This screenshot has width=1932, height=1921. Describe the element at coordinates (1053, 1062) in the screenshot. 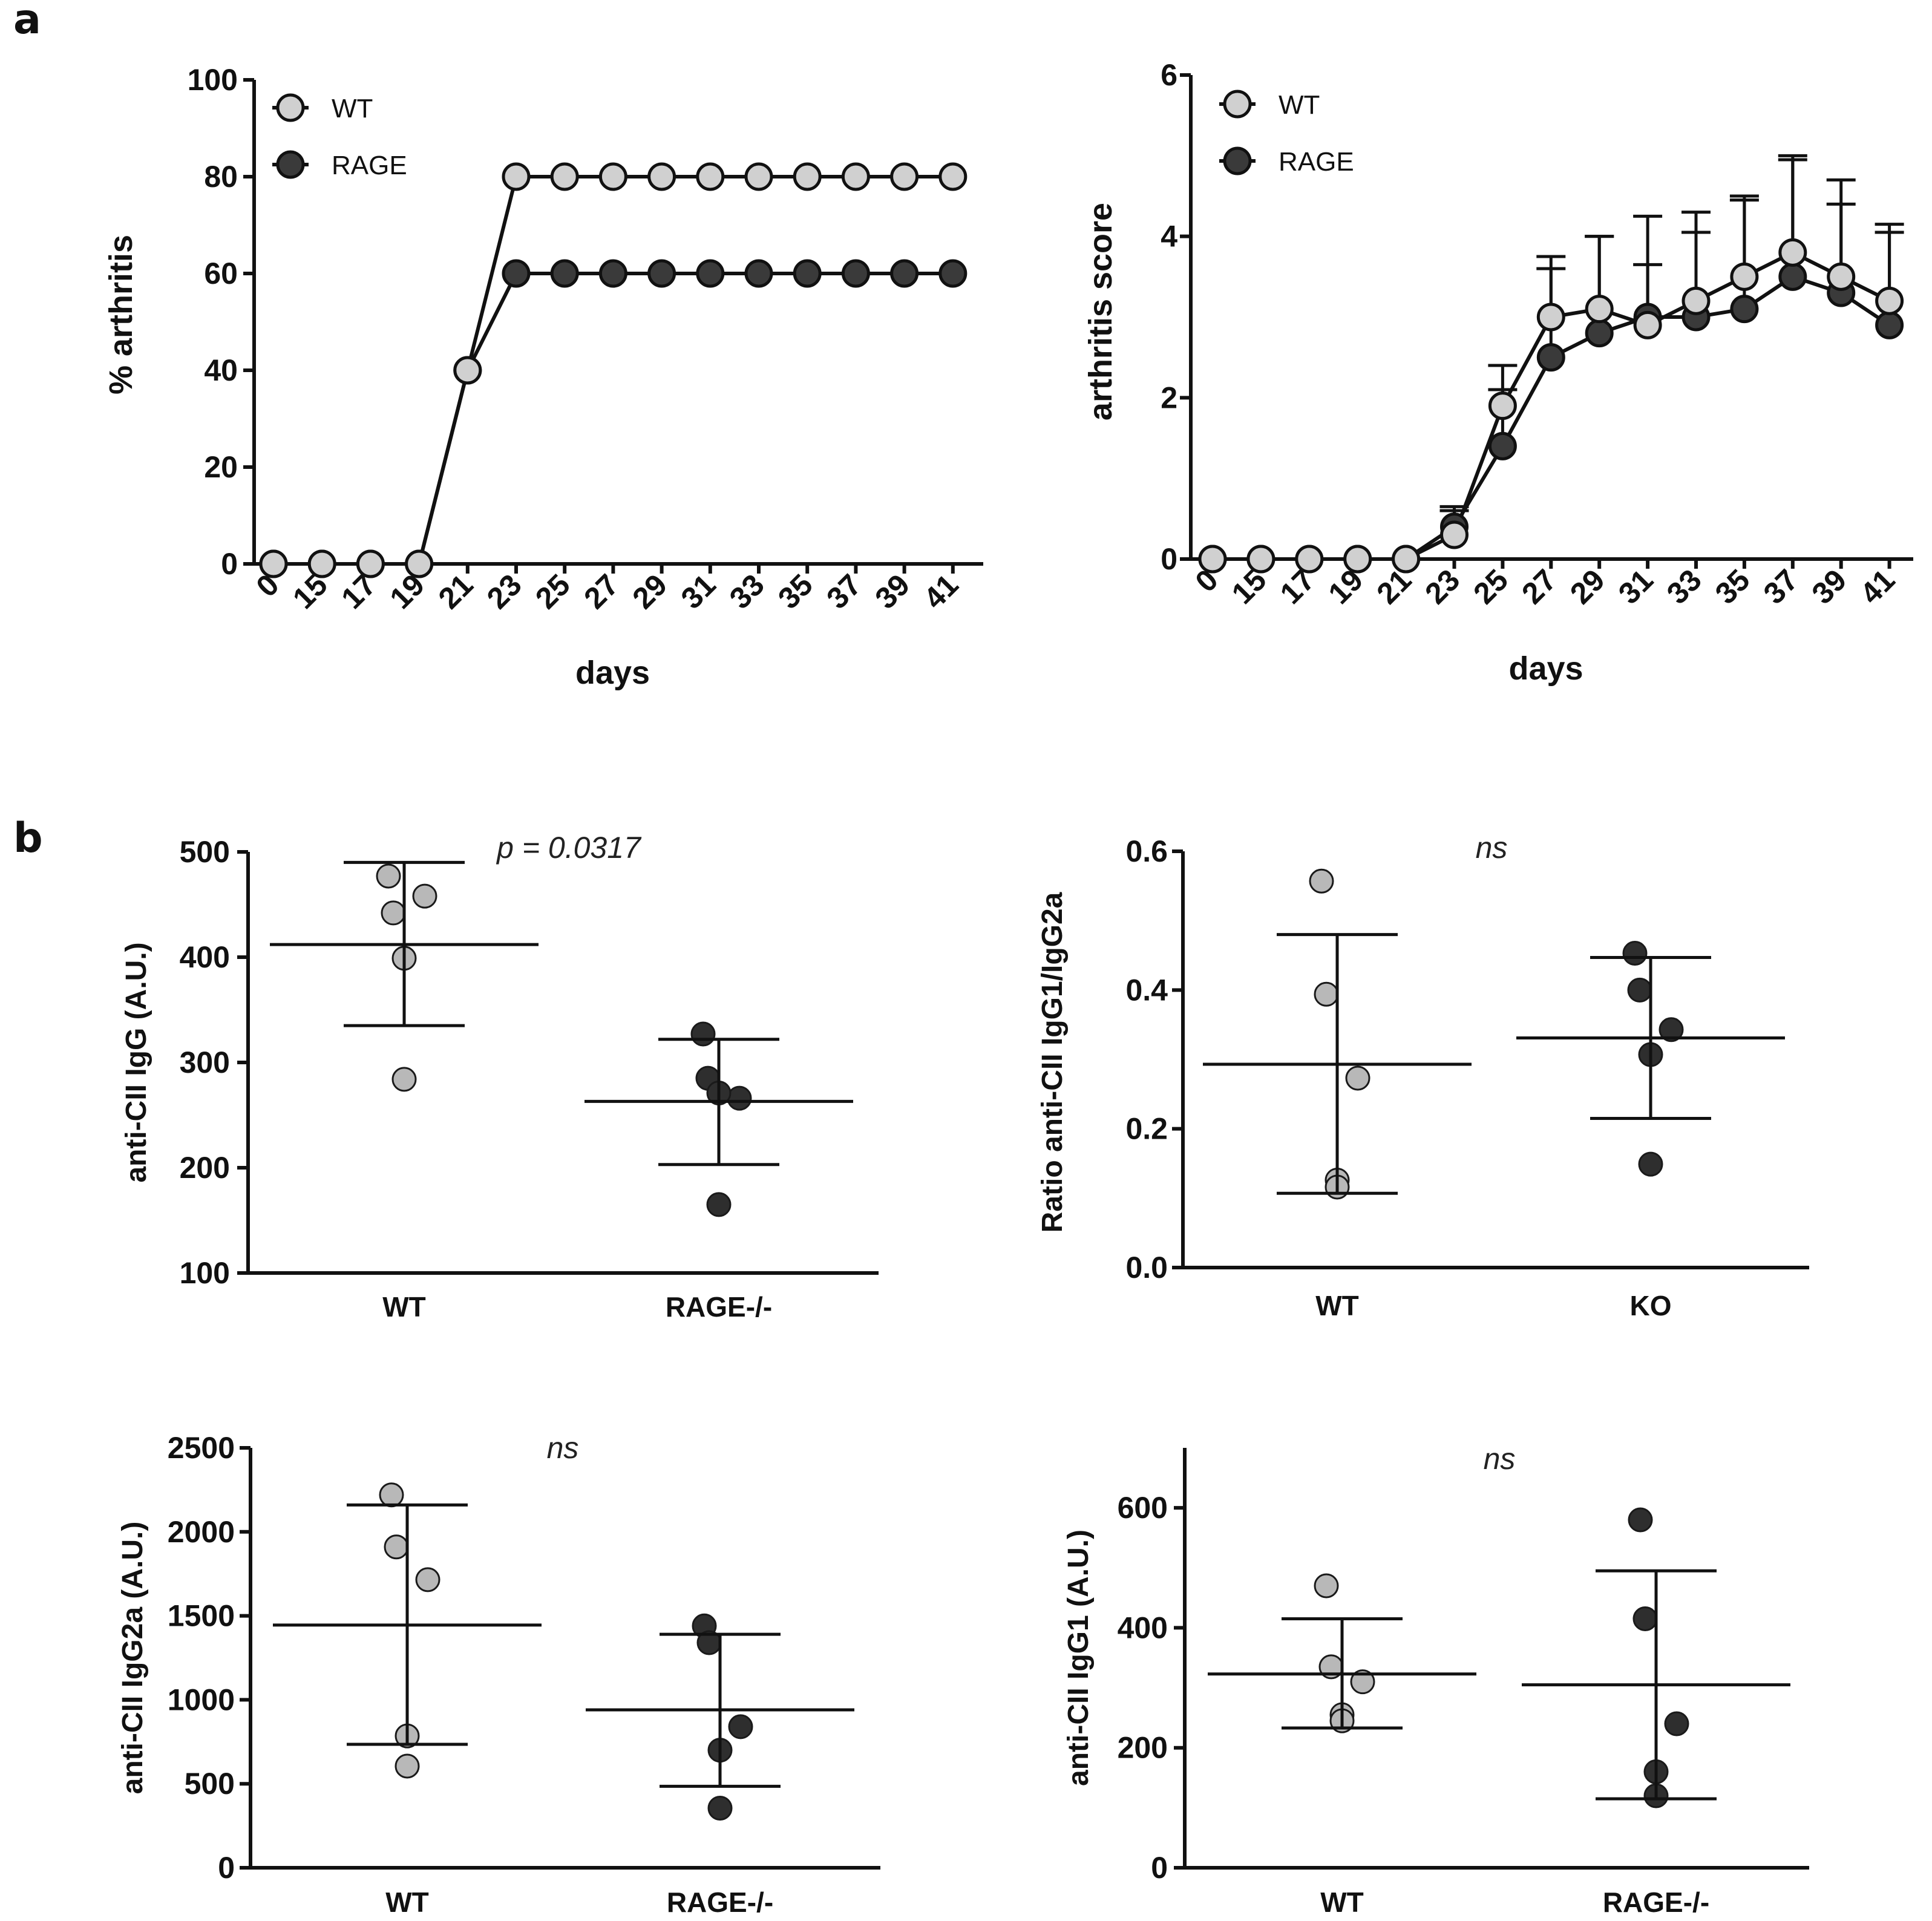

I see `y-axis-title: Ratio anti-CII IgG1/IgG2a` at that location.